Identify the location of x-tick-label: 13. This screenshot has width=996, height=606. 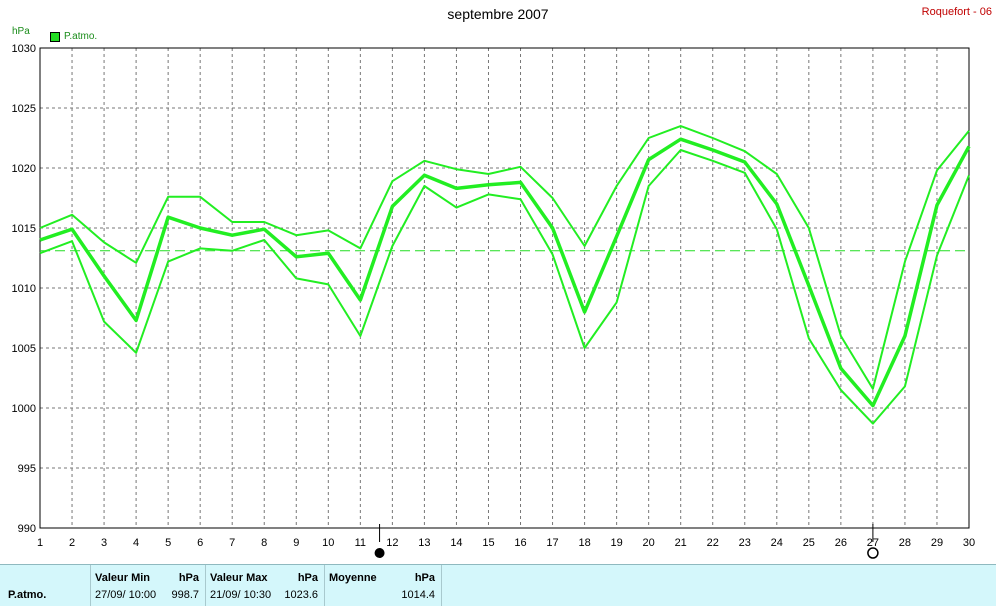
(424, 543).